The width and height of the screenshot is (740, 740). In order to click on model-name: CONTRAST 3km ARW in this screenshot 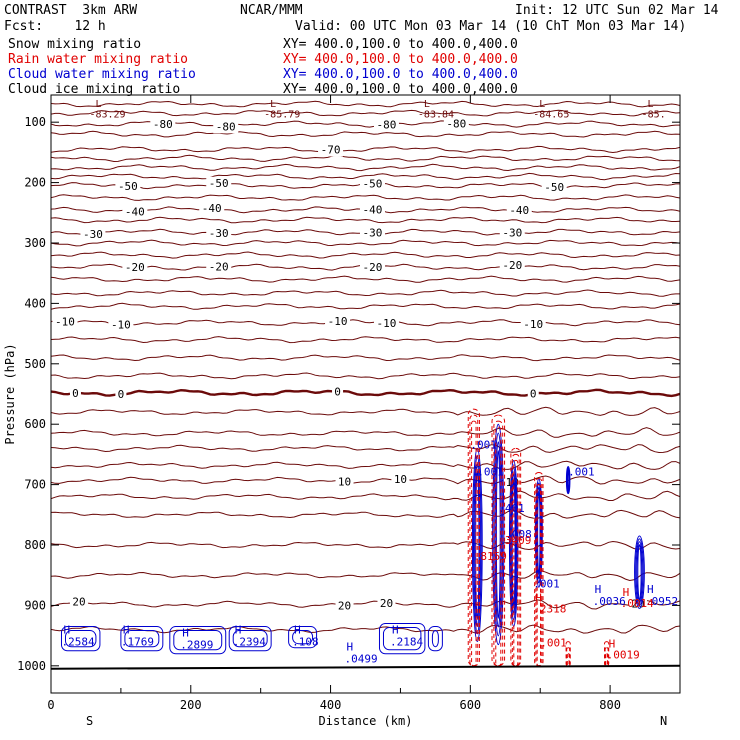, I will do `click(71, 10)`.